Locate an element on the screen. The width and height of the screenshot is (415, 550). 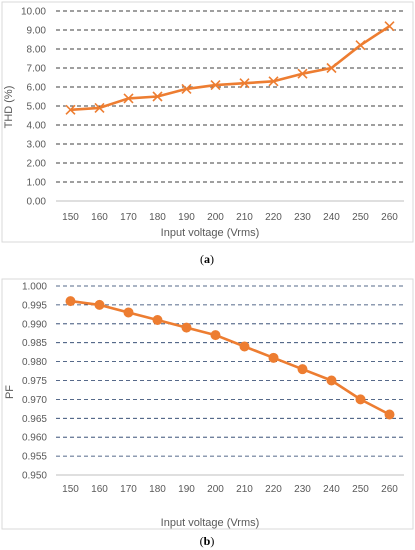
chart-a-x-tick-label: 170 is located at coordinates (128, 217).